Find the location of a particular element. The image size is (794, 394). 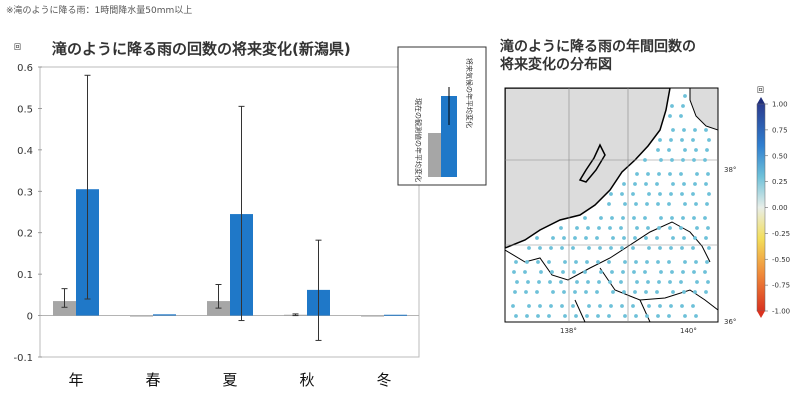

colorbar-bottom-arrow is located at coordinates (761, 314).